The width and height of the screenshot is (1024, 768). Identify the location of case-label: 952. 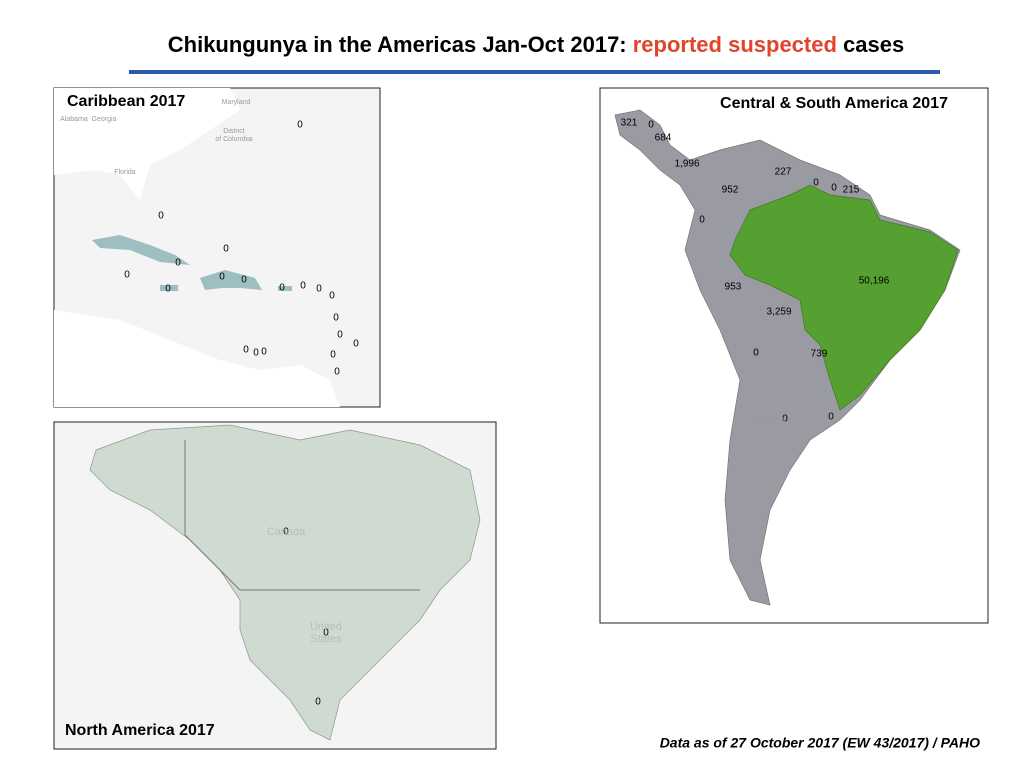
(730, 190).